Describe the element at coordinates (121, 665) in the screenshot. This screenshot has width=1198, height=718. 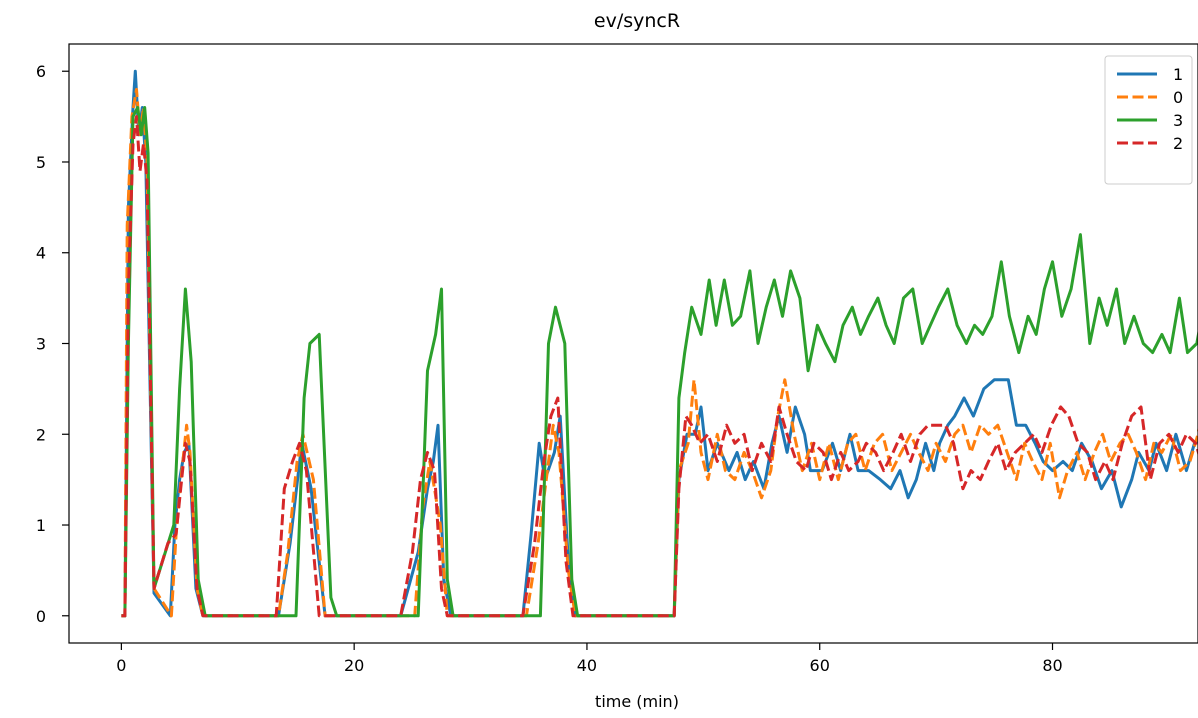
I see `x-tick-label: 0` at that location.